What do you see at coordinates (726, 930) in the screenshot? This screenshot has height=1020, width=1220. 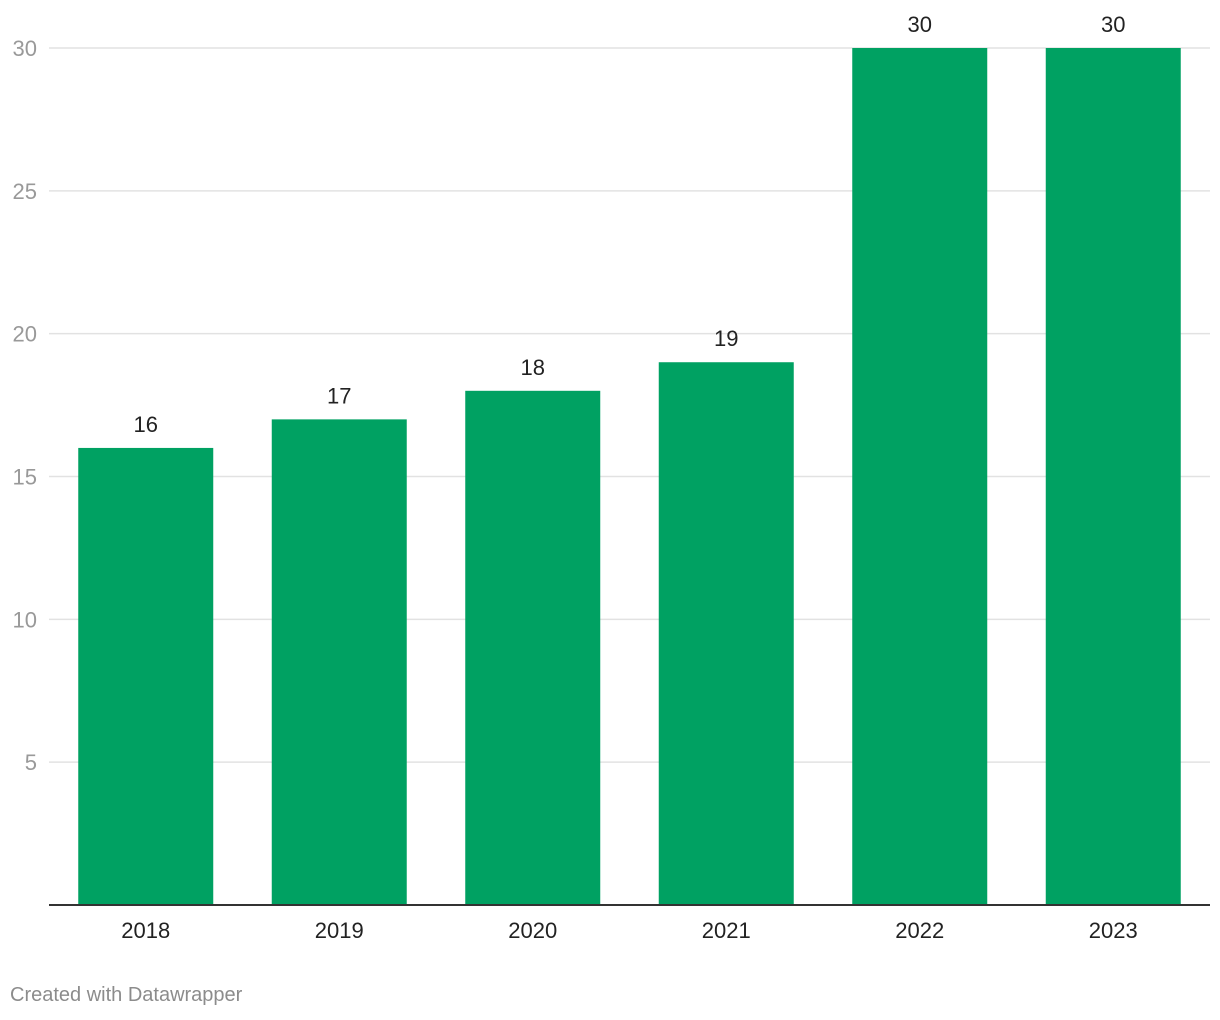 I see `x-tick-label-2021: 2021` at bounding box center [726, 930].